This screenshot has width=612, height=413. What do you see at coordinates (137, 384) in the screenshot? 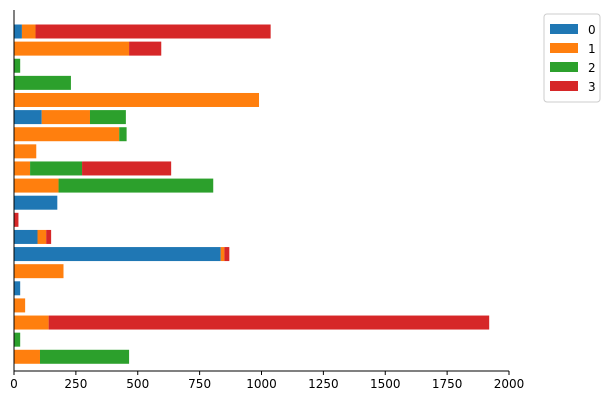
I see `x-tick-label: 500` at bounding box center [137, 384].